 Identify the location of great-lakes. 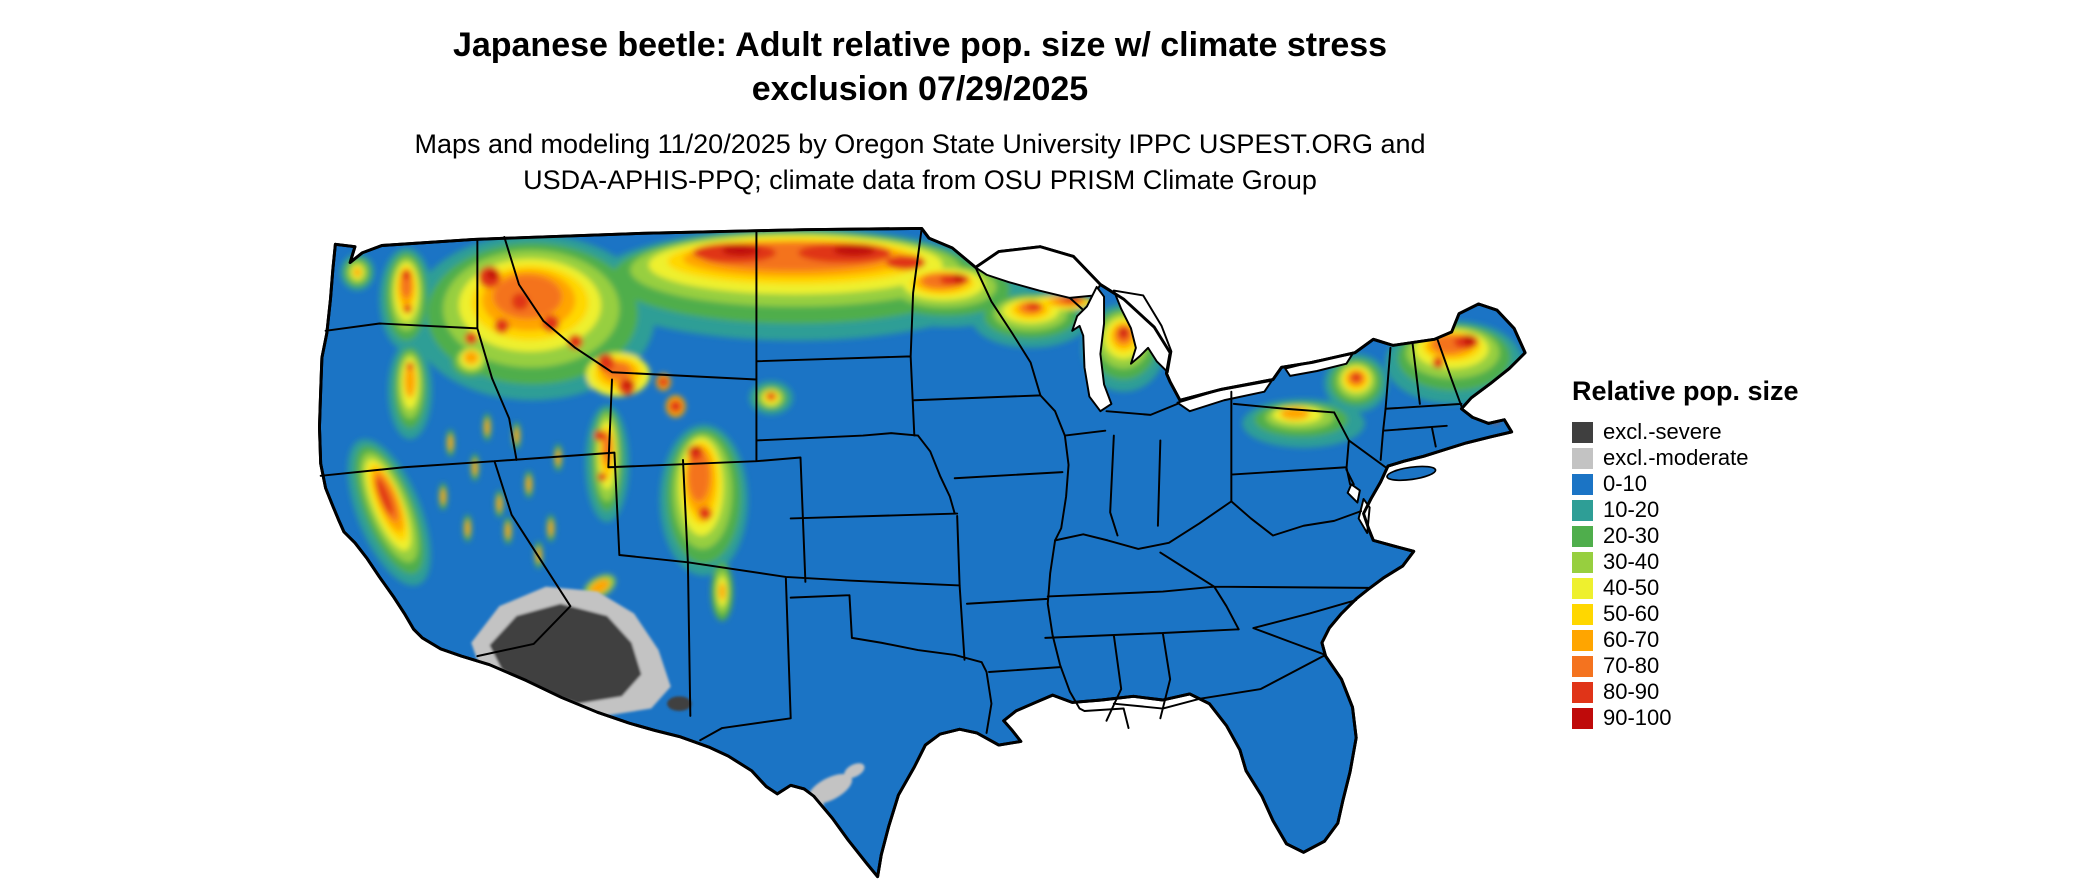
(1172, 390).